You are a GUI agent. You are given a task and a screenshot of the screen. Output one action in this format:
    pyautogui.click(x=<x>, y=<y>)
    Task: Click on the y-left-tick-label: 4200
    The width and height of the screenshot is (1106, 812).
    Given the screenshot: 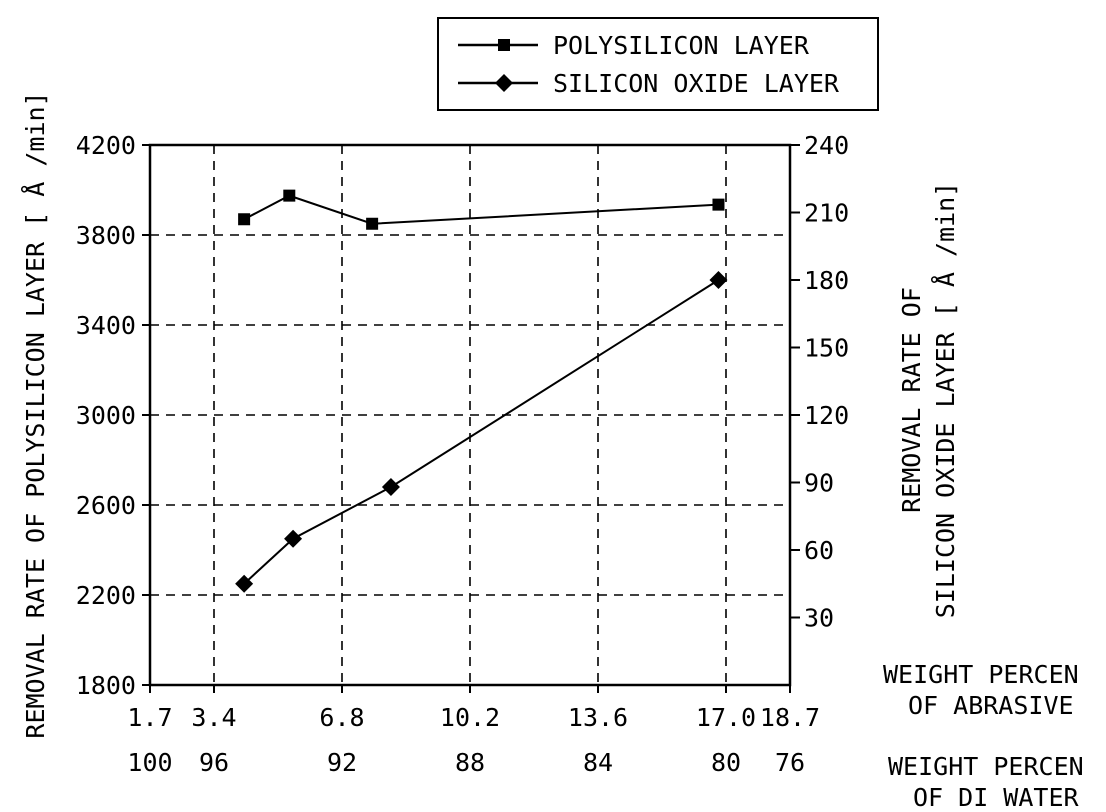 What is the action you would take?
    pyautogui.click(x=106, y=145)
    